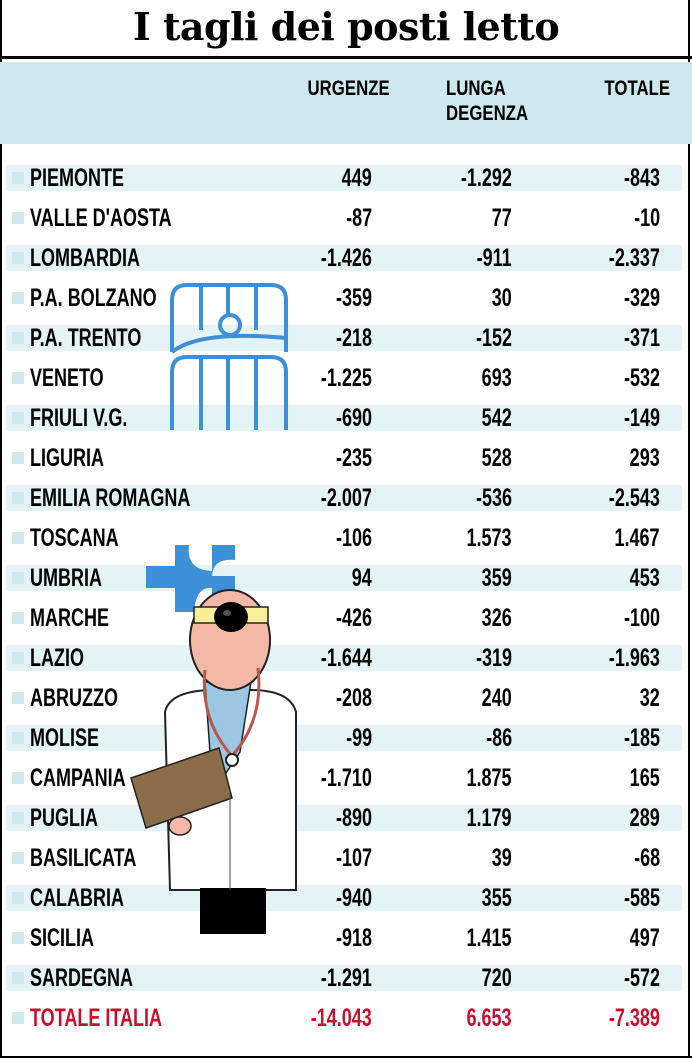 Image resolution: width=692 pixels, height=1062 pixels. Describe the element at coordinates (644, 778) in the screenshot. I see `cell-totale: 165` at that location.